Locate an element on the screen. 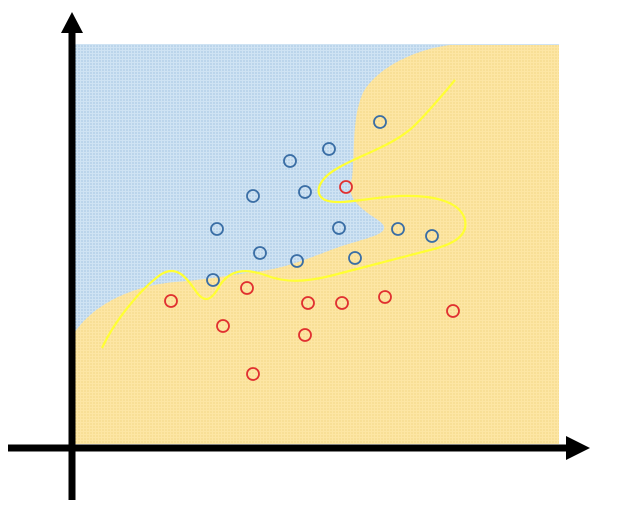  y-axis-arrowhead is located at coordinates (72, 22).